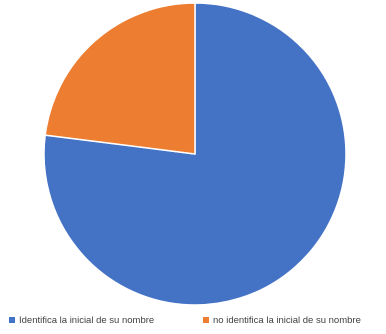 The image size is (386, 334). What do you see at coordinates (86, 320) in the screenshot?
I see `legend-label-identifica: Identifica la inicial de su nombre` at bounding box center [86, 320].